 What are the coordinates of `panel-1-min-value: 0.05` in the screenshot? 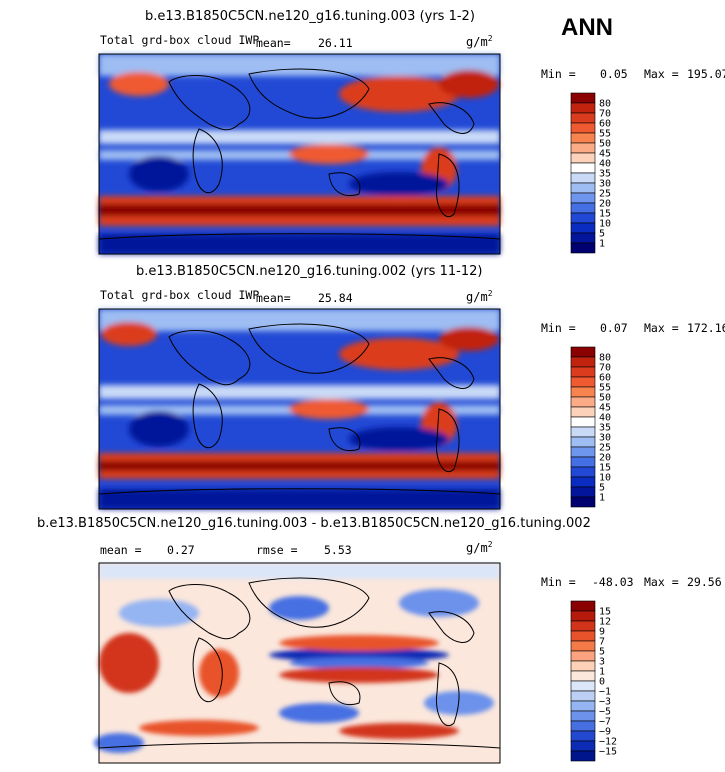 It's located at (614, 74).